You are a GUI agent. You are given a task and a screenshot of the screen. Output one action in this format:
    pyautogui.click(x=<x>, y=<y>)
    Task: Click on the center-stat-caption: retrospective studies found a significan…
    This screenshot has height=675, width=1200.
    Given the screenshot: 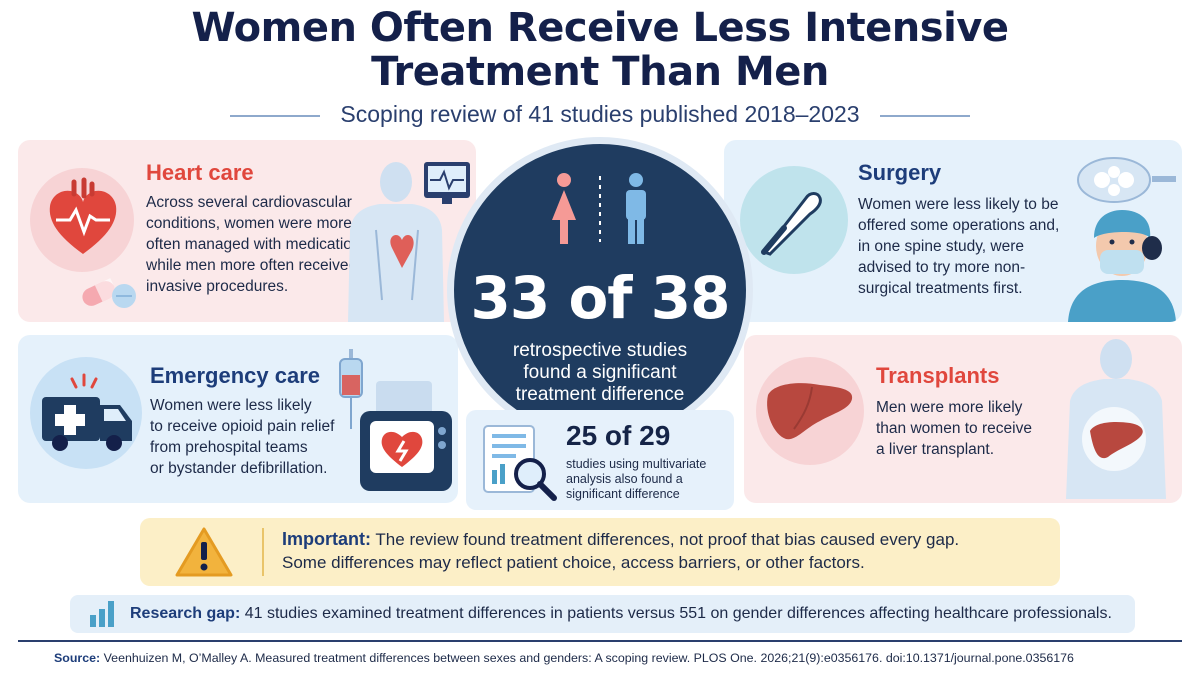 What is the action you would take?
    pyautogui.click(x=600, y=373)
    